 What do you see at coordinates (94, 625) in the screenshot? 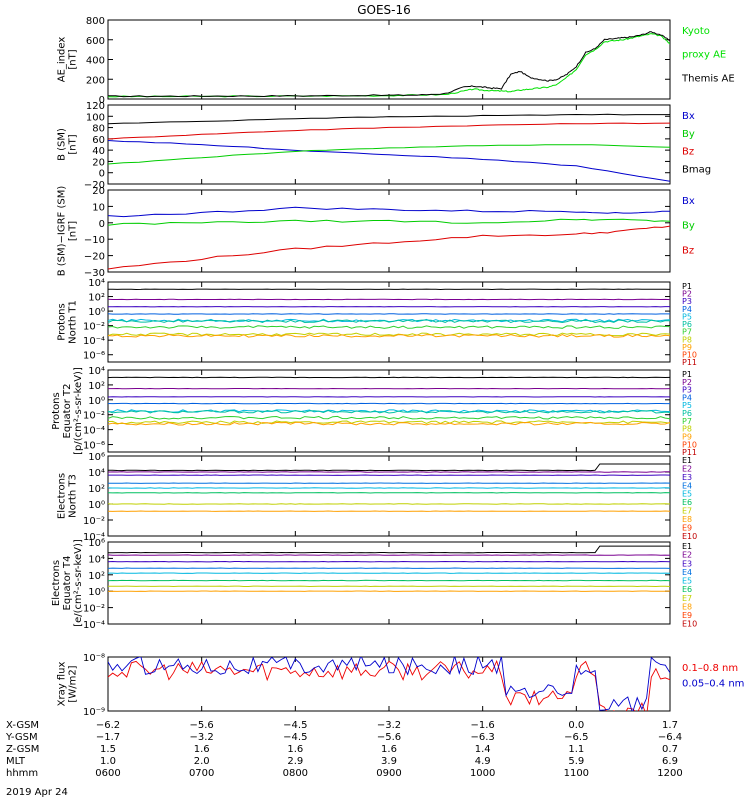
I see `y-tick-label: 10⁻⁴` at bounding box center [94, 625].